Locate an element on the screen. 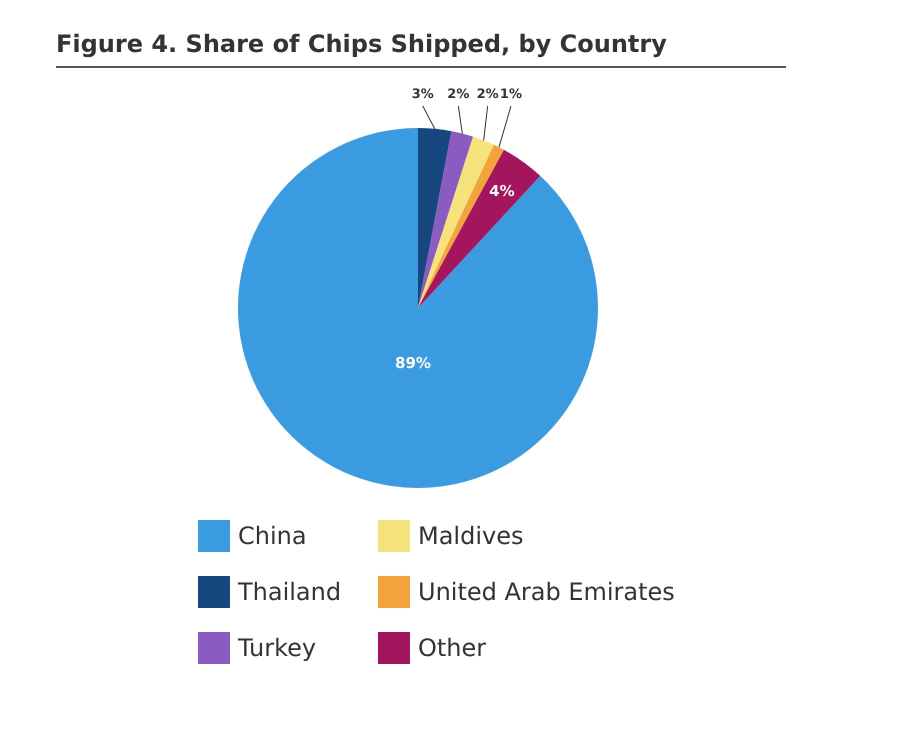 The height and width of the screenshot is (730, 919). data-label: 89% is located at coordinates (413, 363).